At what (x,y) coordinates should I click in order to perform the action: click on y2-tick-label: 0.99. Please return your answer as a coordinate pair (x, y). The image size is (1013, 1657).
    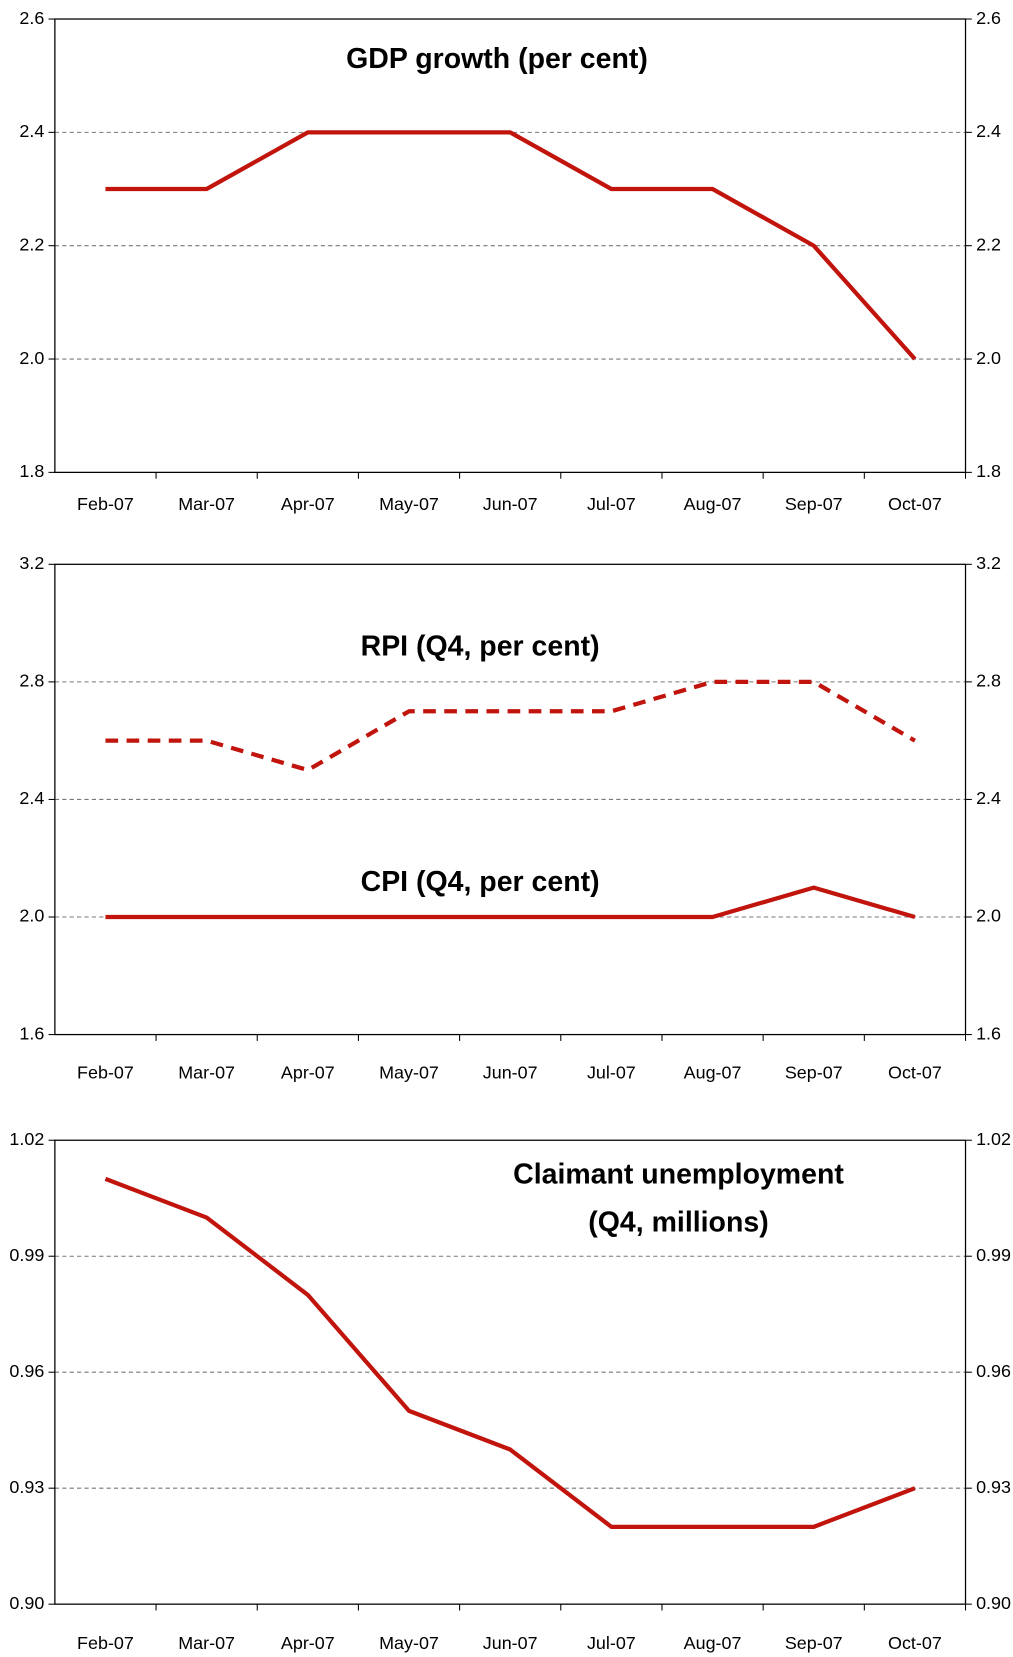
    Looking at the image, I should click on (993, 1255).